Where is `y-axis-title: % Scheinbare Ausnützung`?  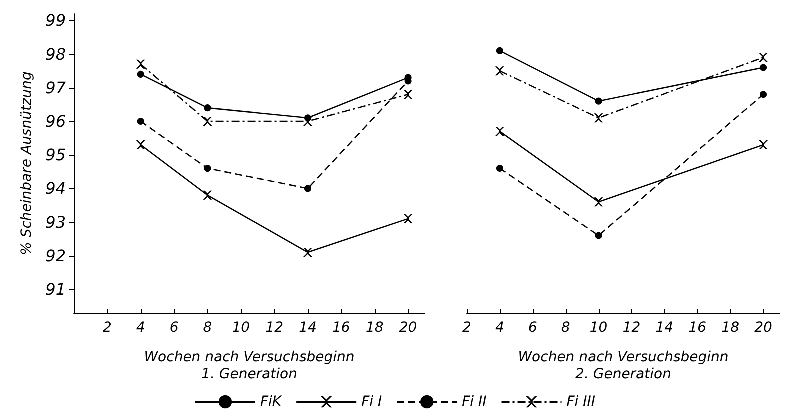 y-axis-title: % Scheinbare Ausnützung is located at coordinates (27, 163).